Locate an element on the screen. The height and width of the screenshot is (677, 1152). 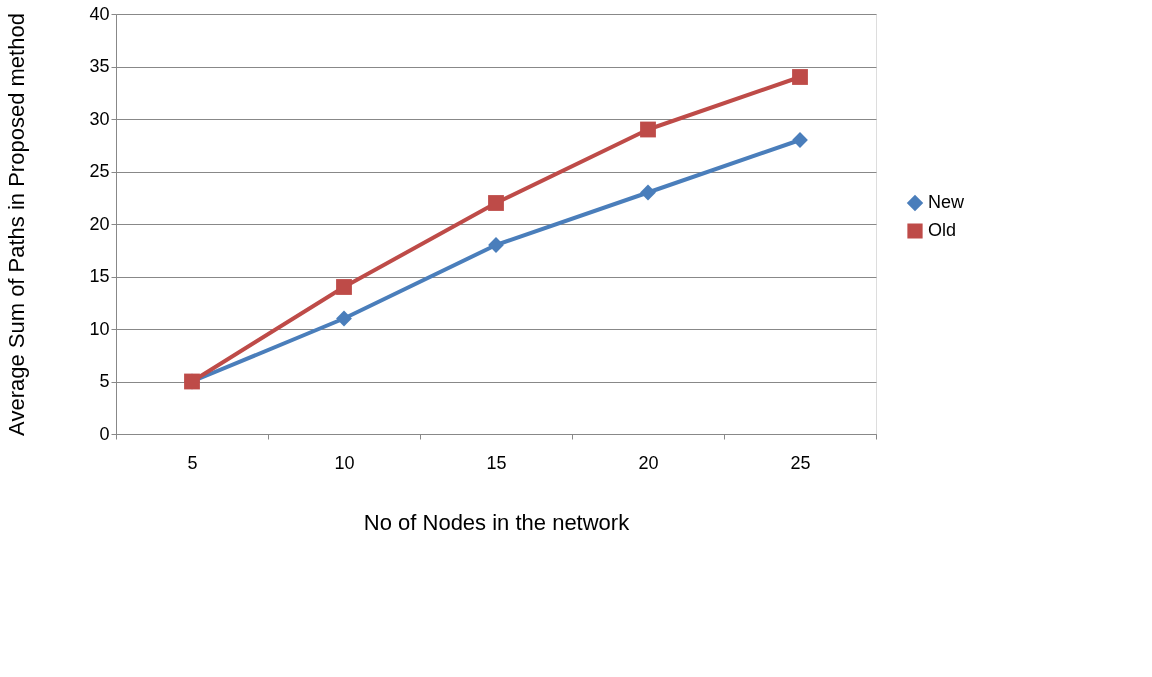
legend-label: New is located at coordinates (947, 202).